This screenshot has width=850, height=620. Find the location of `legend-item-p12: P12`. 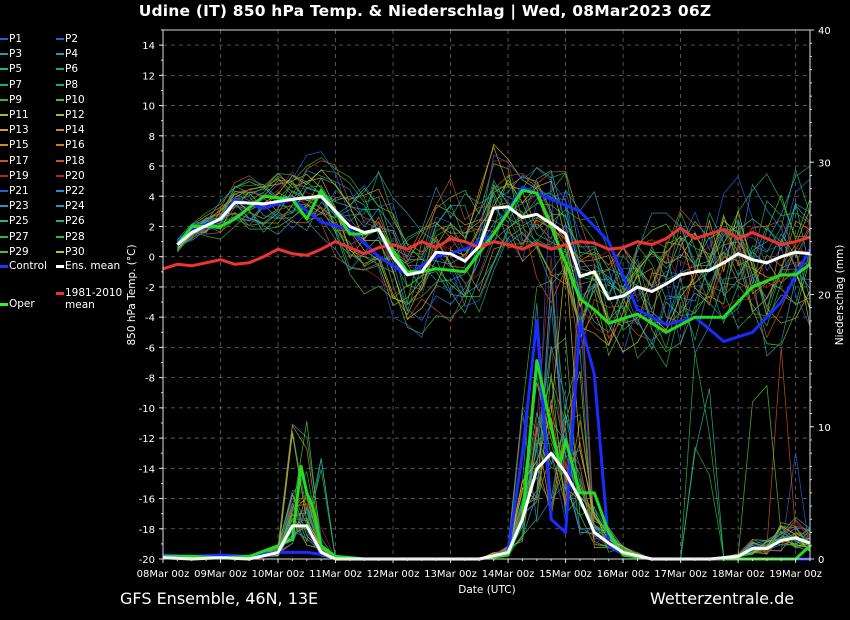

legend-item-p12: P12 is located at coordinates (70, 115).